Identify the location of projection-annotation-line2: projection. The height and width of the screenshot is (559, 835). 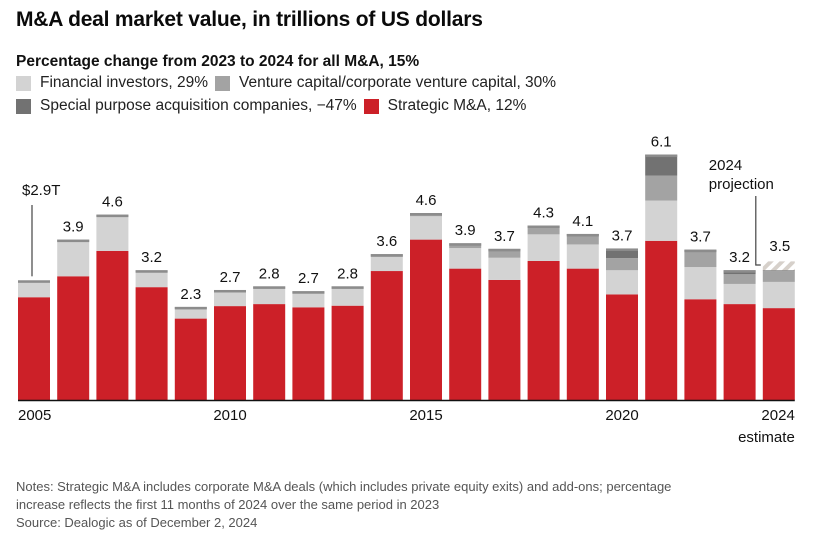
(741, 184).